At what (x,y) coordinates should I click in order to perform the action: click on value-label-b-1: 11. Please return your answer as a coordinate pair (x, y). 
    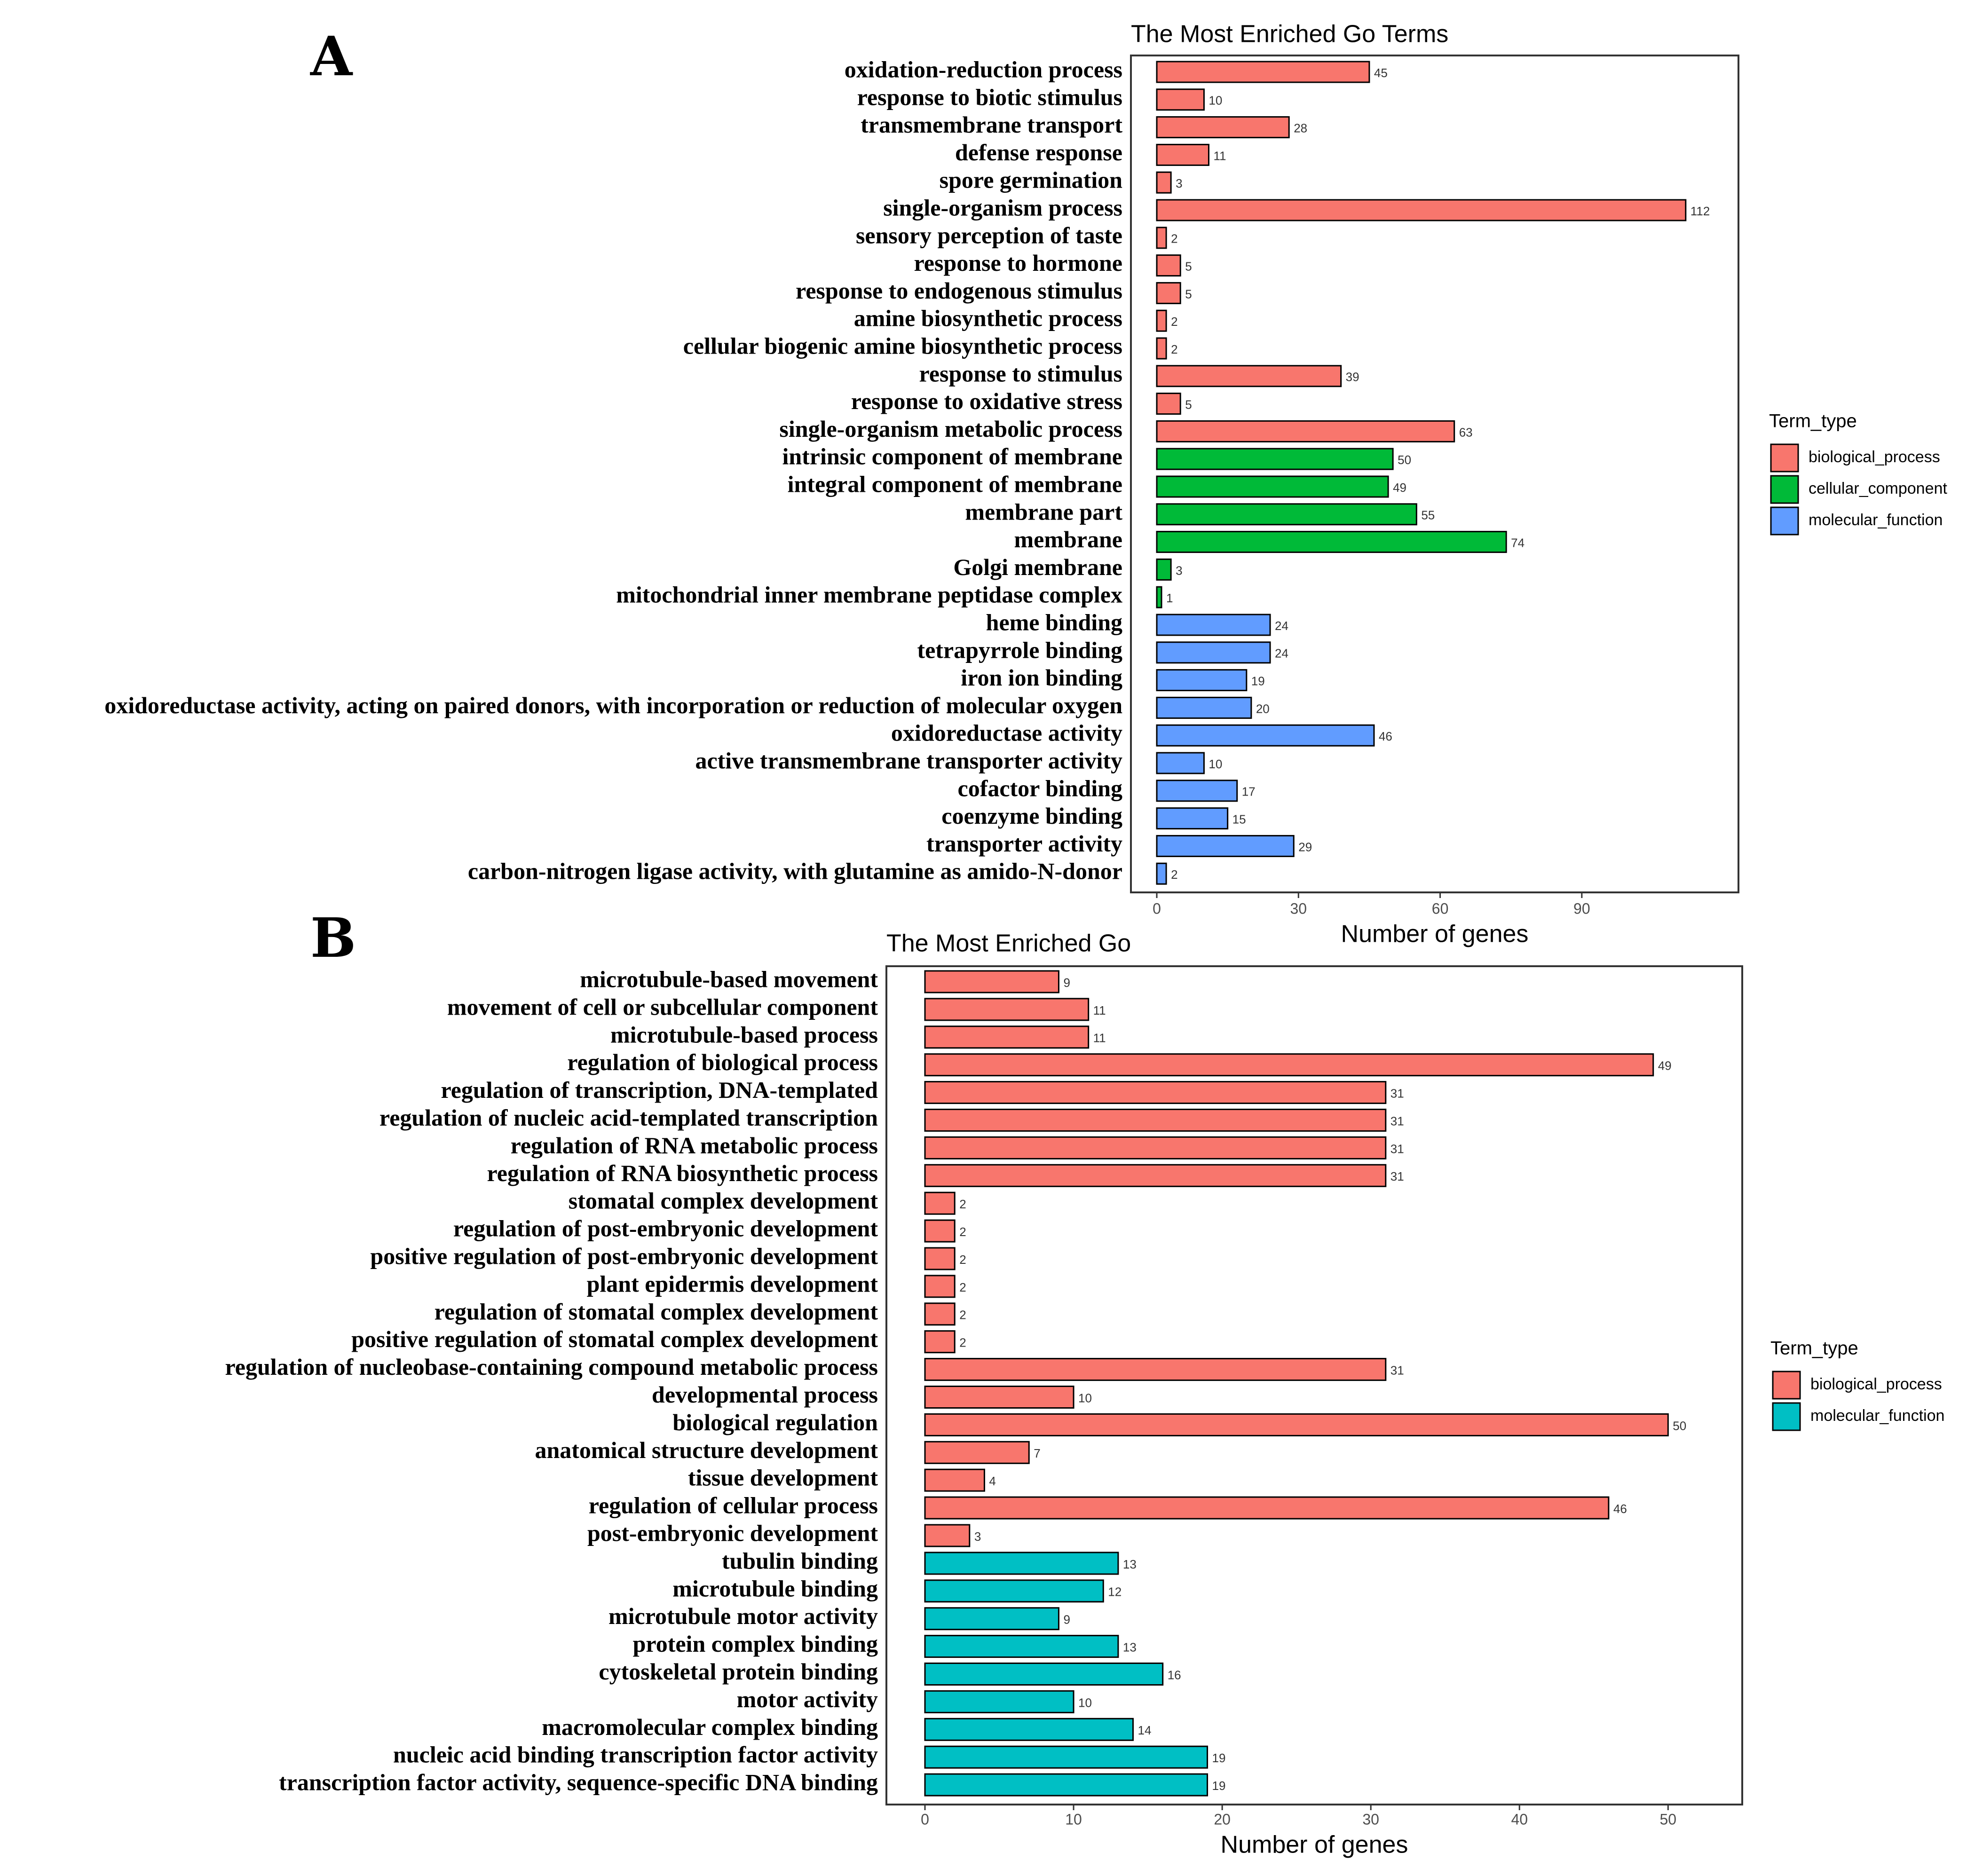
    Looking at the image, I should click on (1099, 1010).